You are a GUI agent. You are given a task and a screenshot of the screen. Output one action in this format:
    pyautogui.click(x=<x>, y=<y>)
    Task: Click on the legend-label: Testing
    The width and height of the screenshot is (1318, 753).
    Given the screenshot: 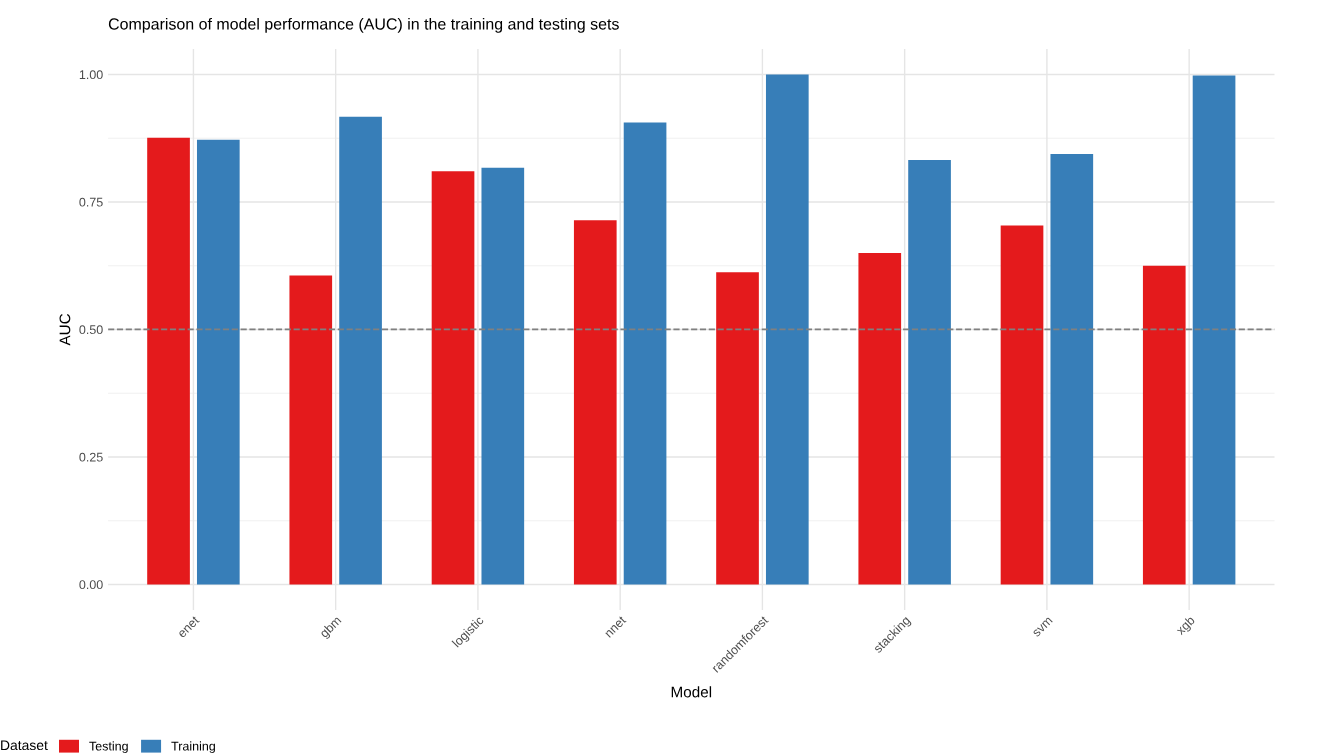 What is the action you would take?
    pyautogui.click(x=108, y=747)
    